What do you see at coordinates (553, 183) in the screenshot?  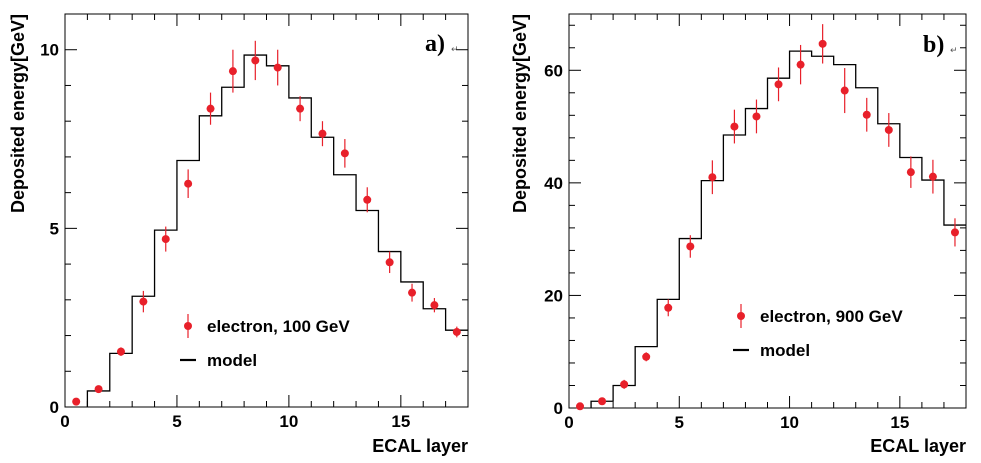 I see `y-tick-label: 40` at bounding box center [553, 183].